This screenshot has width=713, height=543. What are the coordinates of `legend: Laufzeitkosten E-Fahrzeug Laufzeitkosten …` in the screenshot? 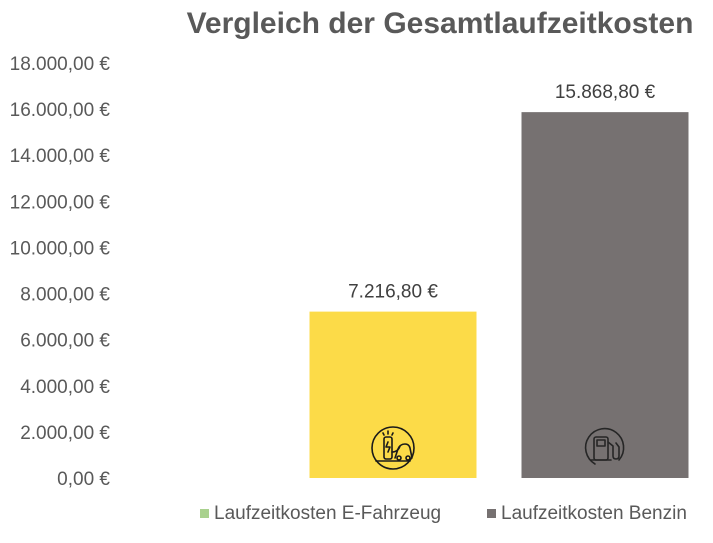 It's located at (443, 513).